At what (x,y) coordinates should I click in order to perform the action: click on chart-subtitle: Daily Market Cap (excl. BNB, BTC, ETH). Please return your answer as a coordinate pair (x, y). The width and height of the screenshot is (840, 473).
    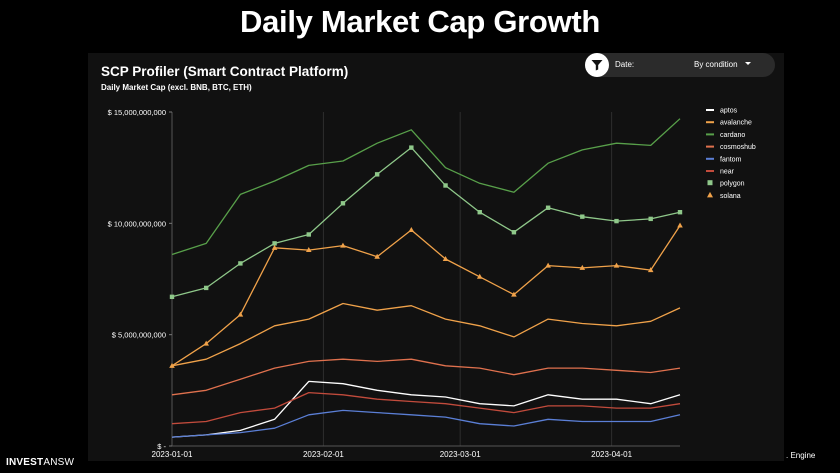
    Looking at the image, I should click on (176, 87).